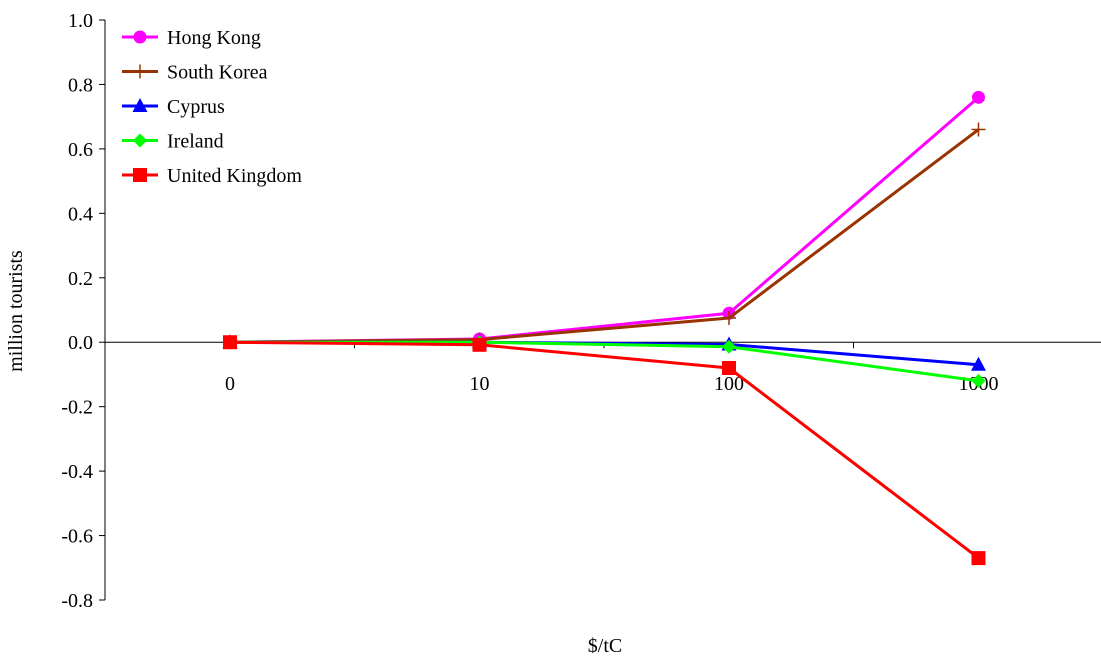  What do you see at coordinates (80, 21) in the screenshot?
I see `y-tick-label: 1.0` at bounding box center [80, 21].